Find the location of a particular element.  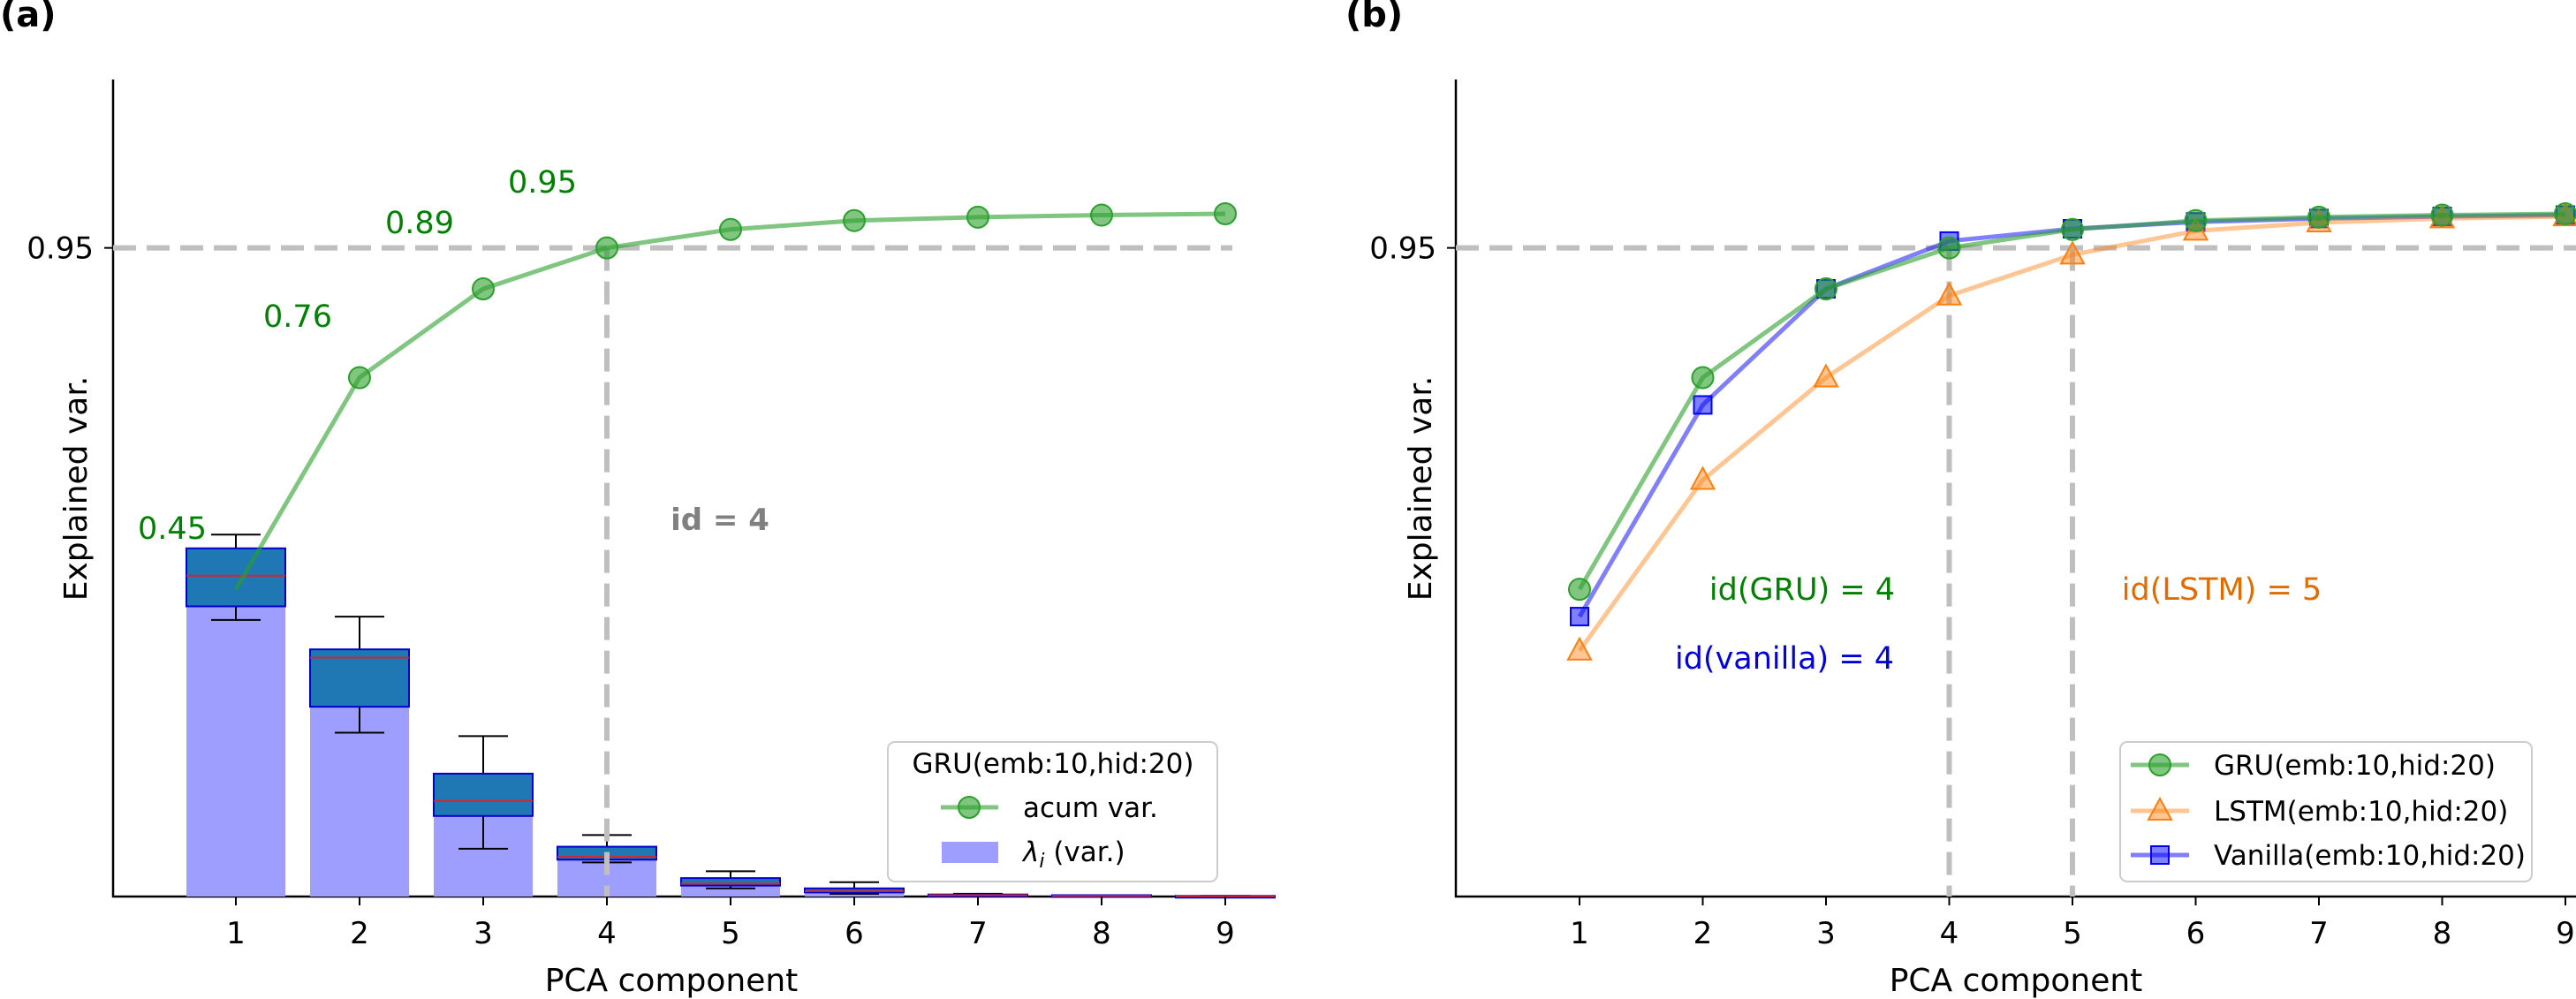

legend-acum-label: acum var. is located at coordinates (1091, 808).